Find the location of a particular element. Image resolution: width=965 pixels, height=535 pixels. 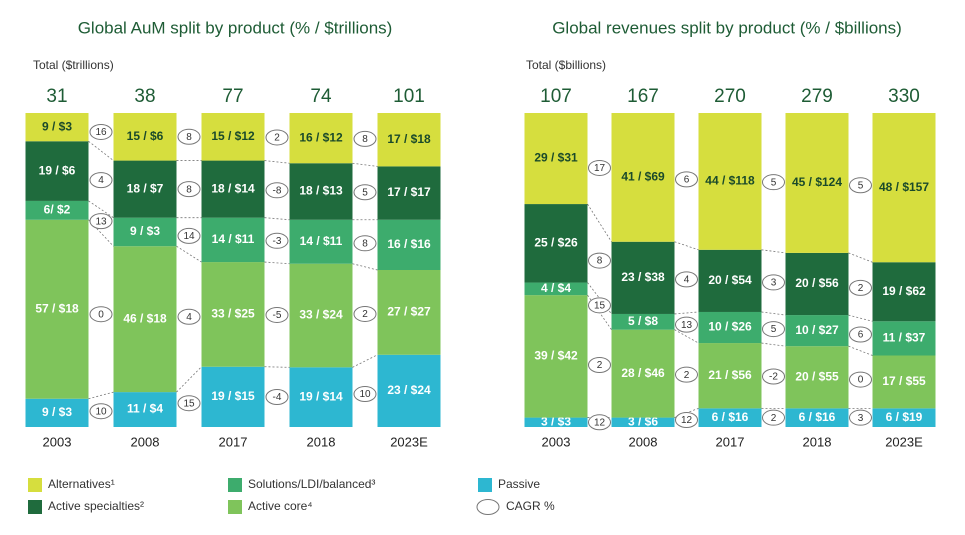

x-tick-label: 2017 is located at coordinates (233, 441).